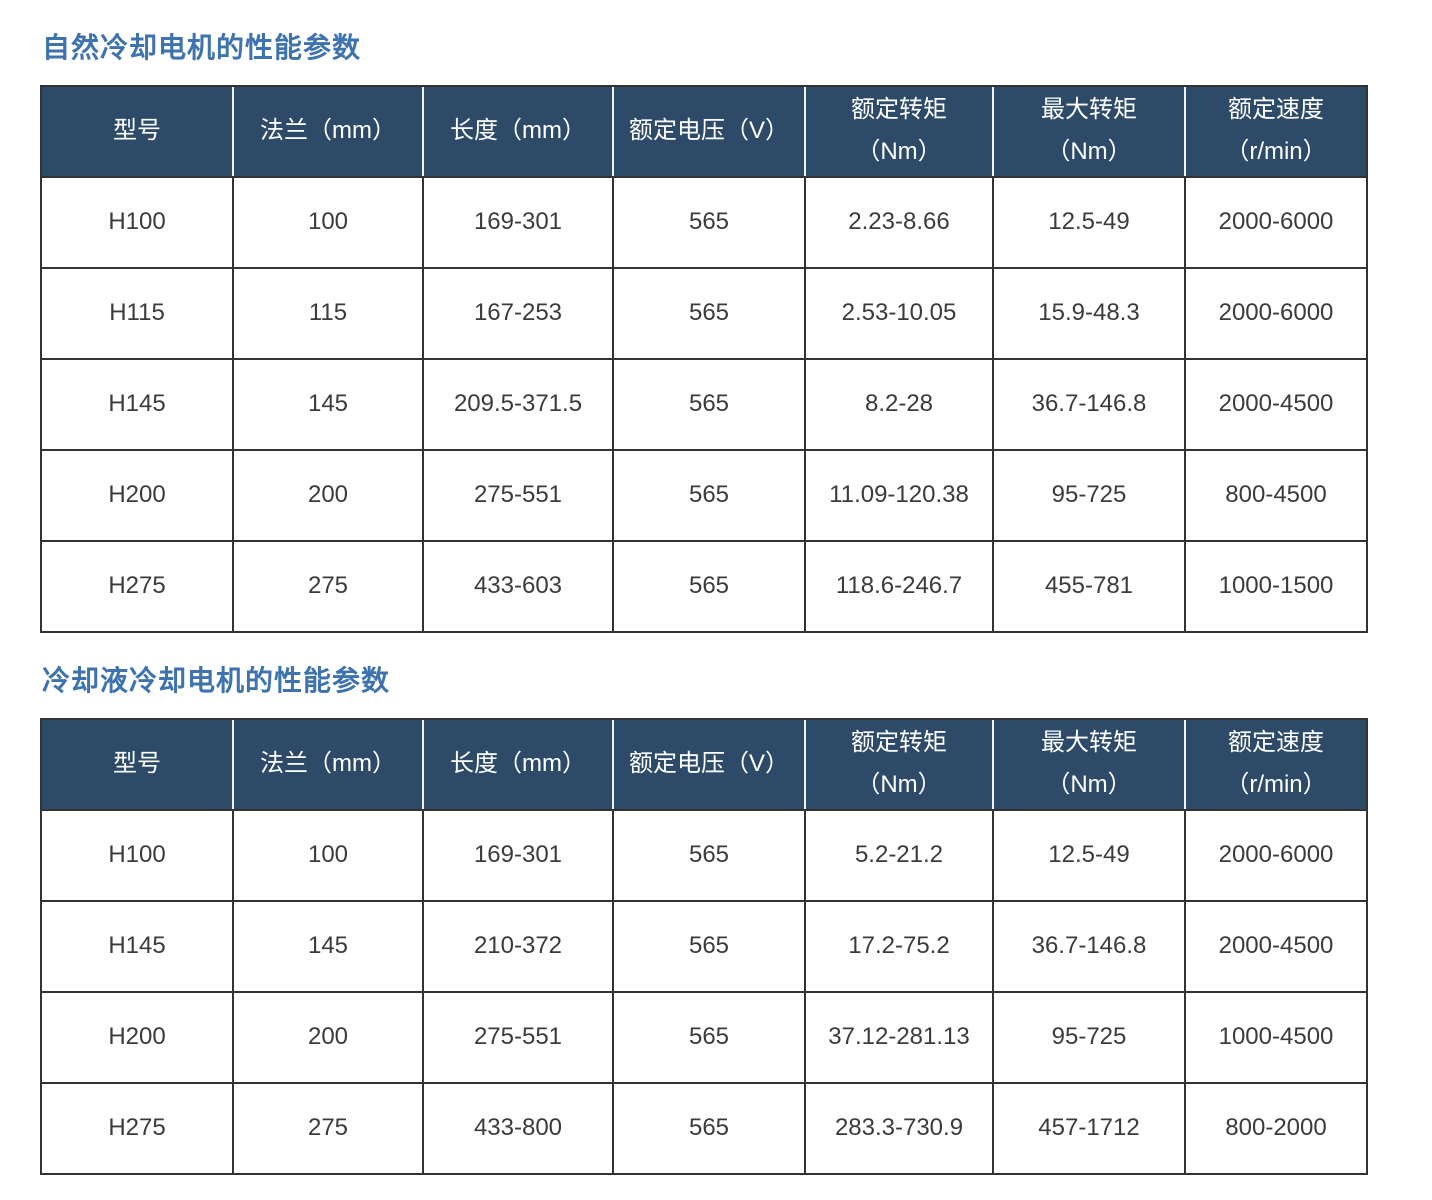 The image size is (1432, 1200). I want to click on table-cell: H115, so click(137, 313).